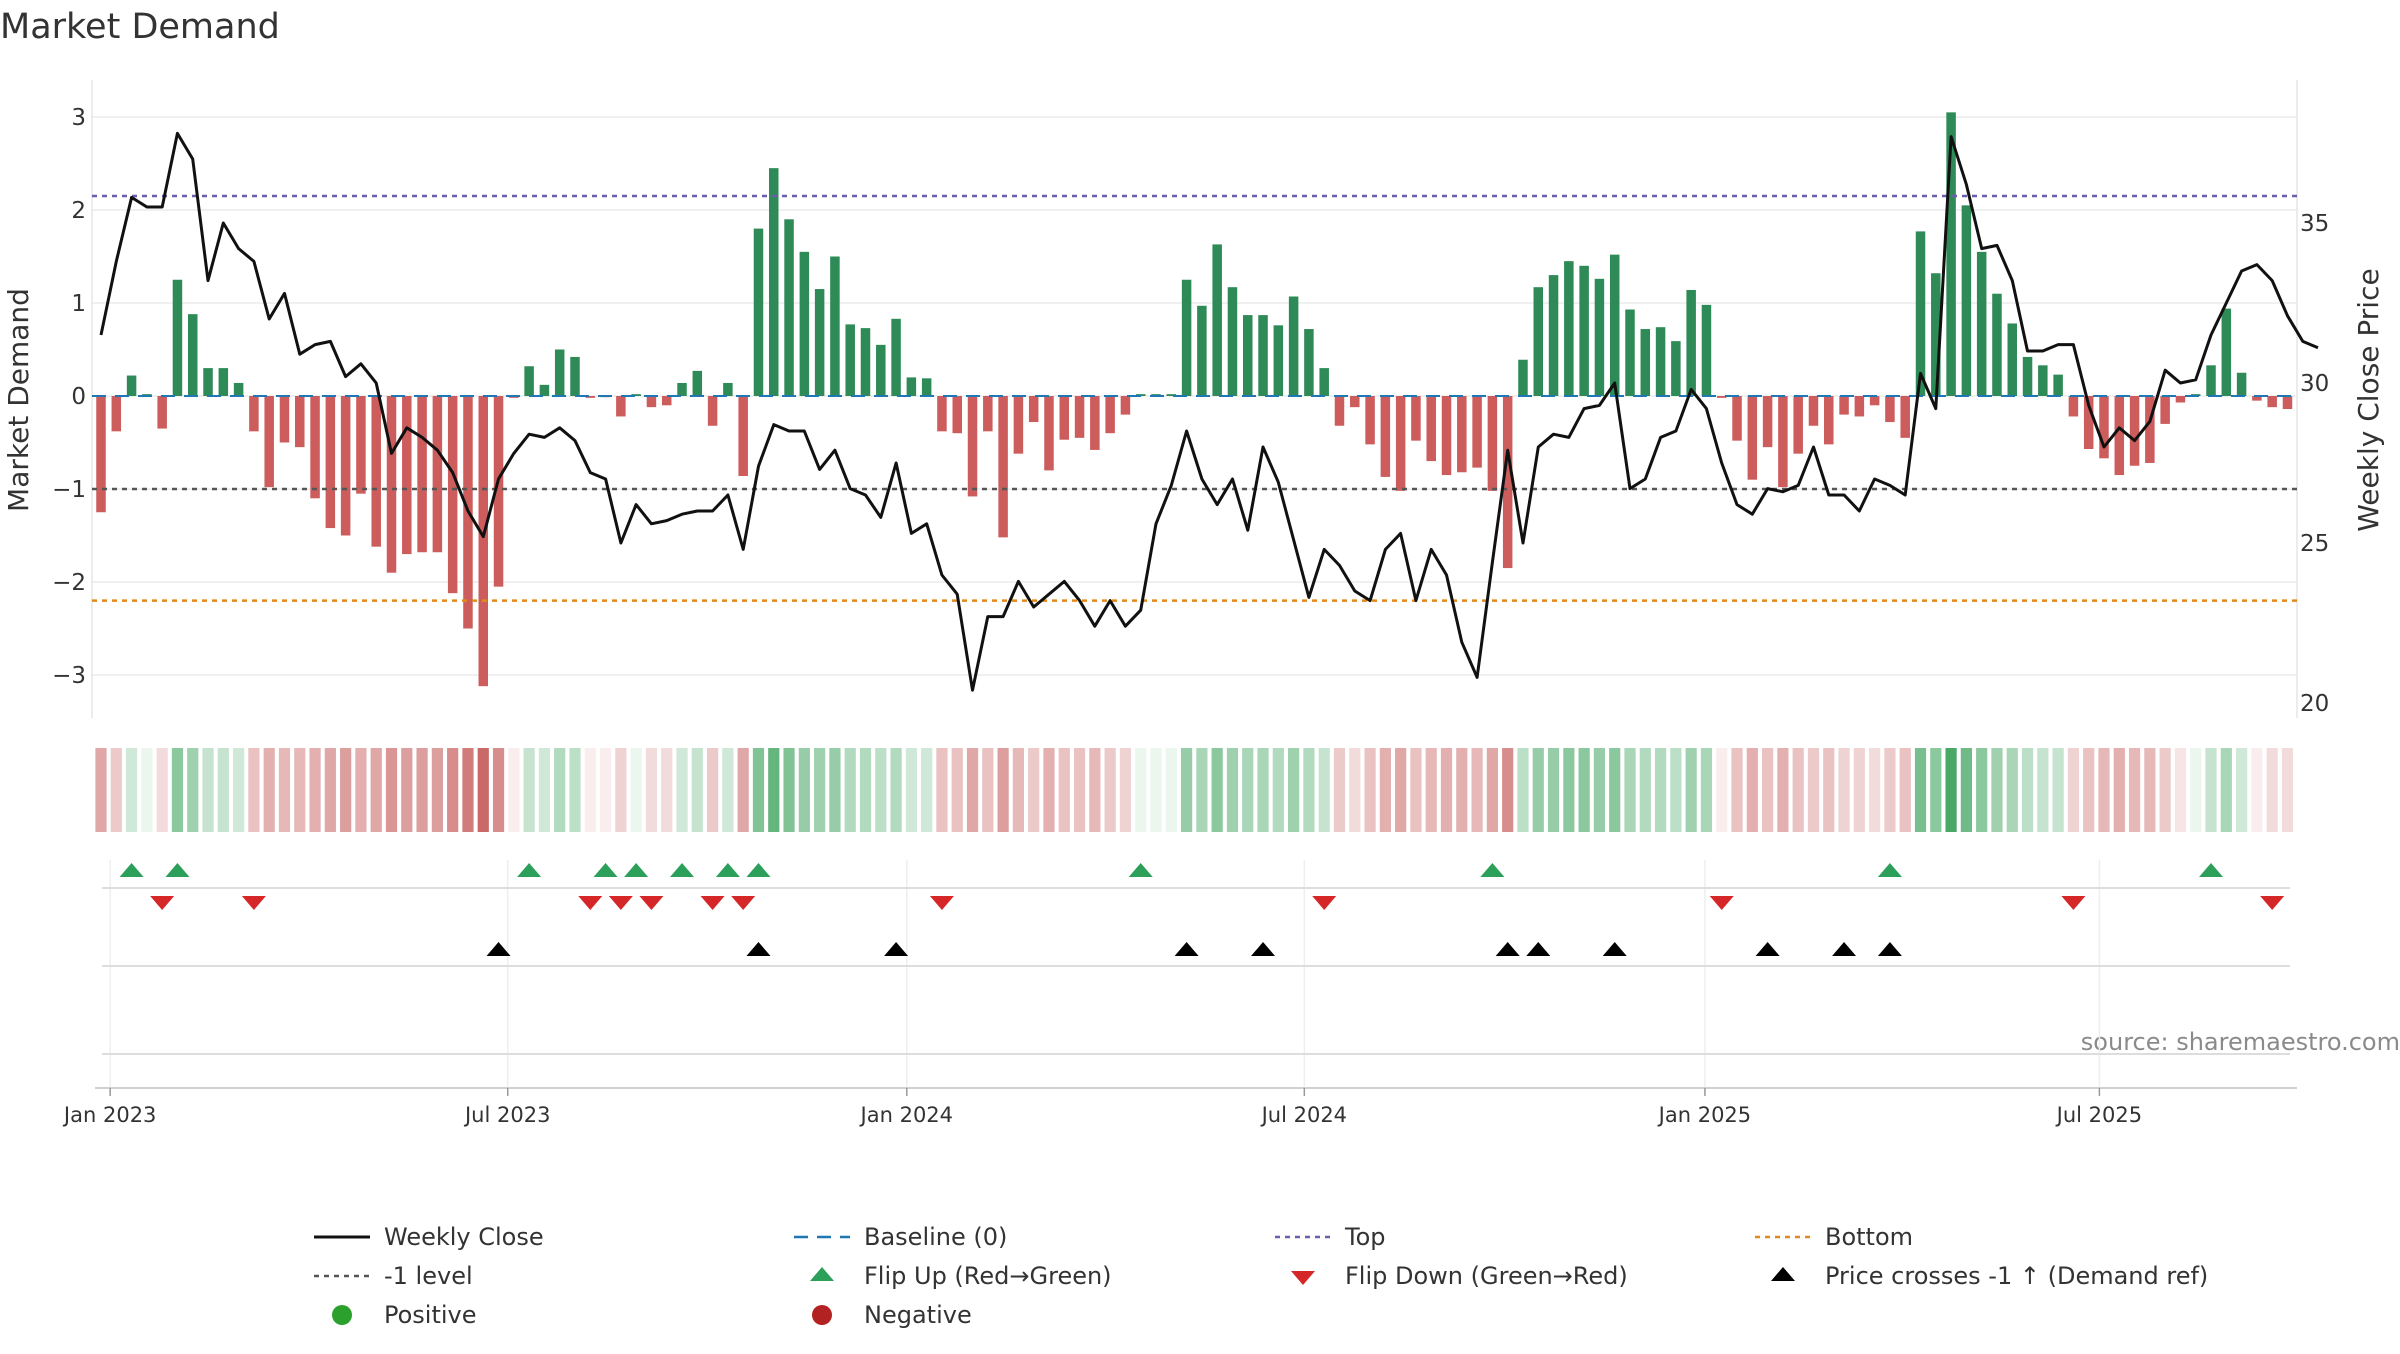 This screenshot has width=2400, height=1354. Describe the element at coordinates (69, 583) in the screenshot. I see `y-tick-label: −2` at that location.